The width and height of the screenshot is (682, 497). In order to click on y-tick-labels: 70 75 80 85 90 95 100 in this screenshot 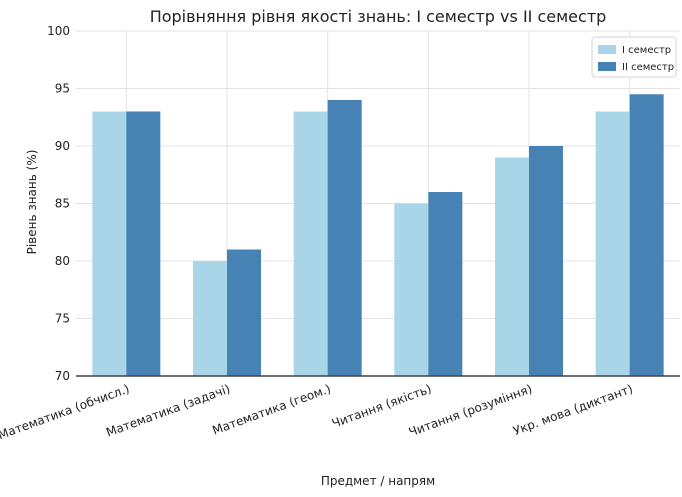, I will do `click(58, 203)`.